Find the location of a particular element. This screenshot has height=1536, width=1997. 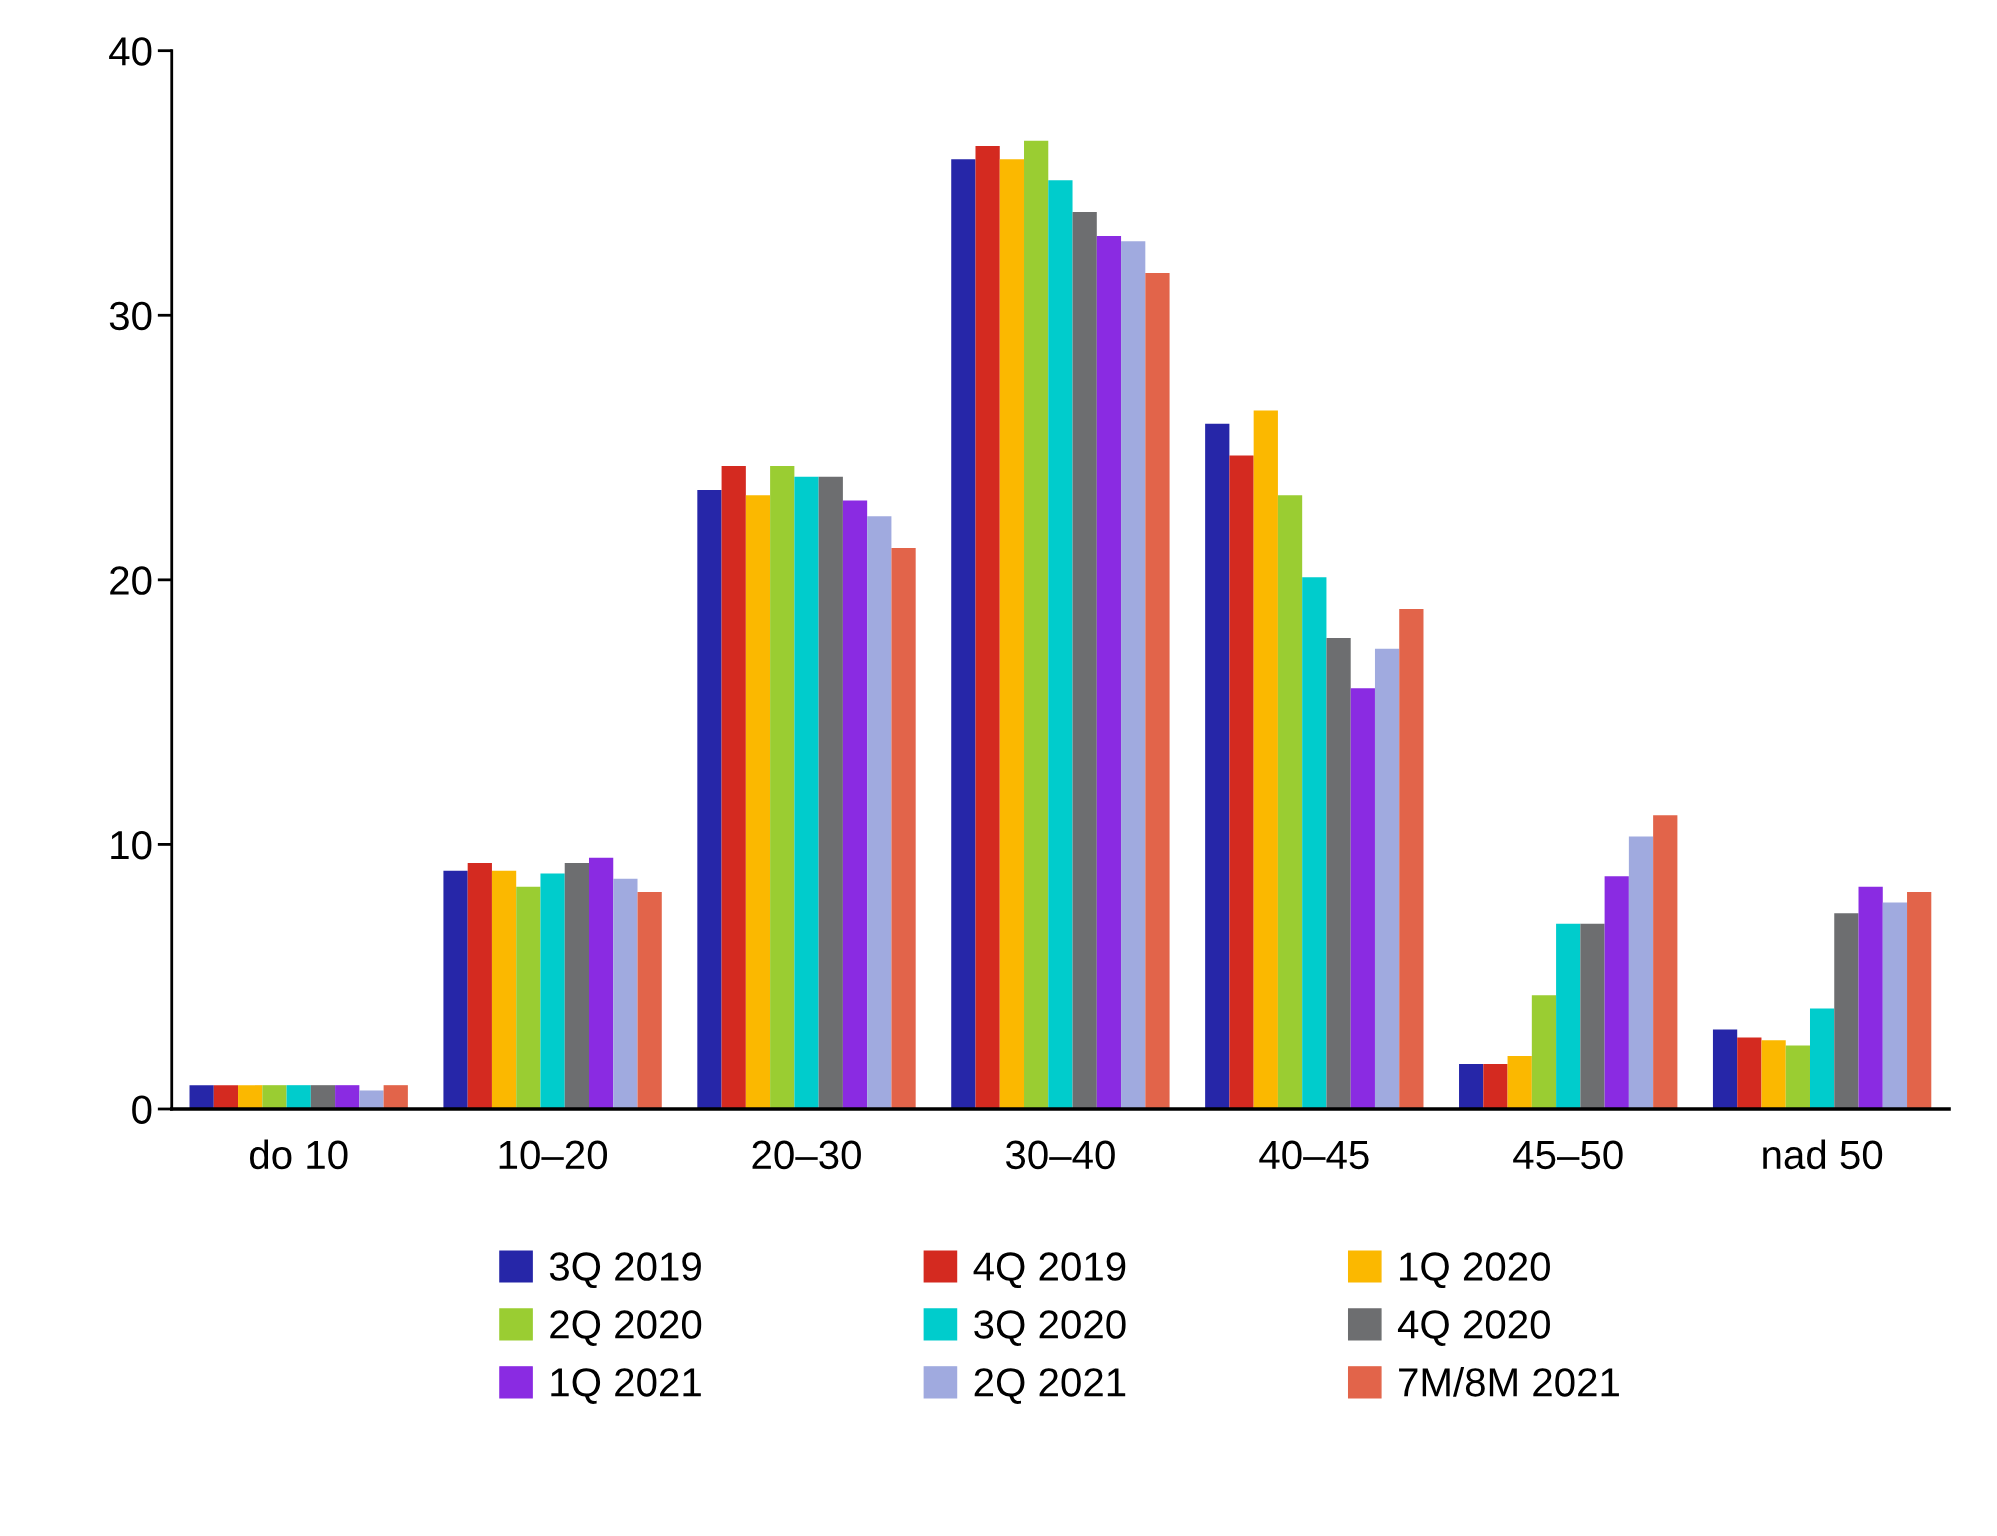

legend-label: 1Q 2020 is located at coordinates (1475, 1270).